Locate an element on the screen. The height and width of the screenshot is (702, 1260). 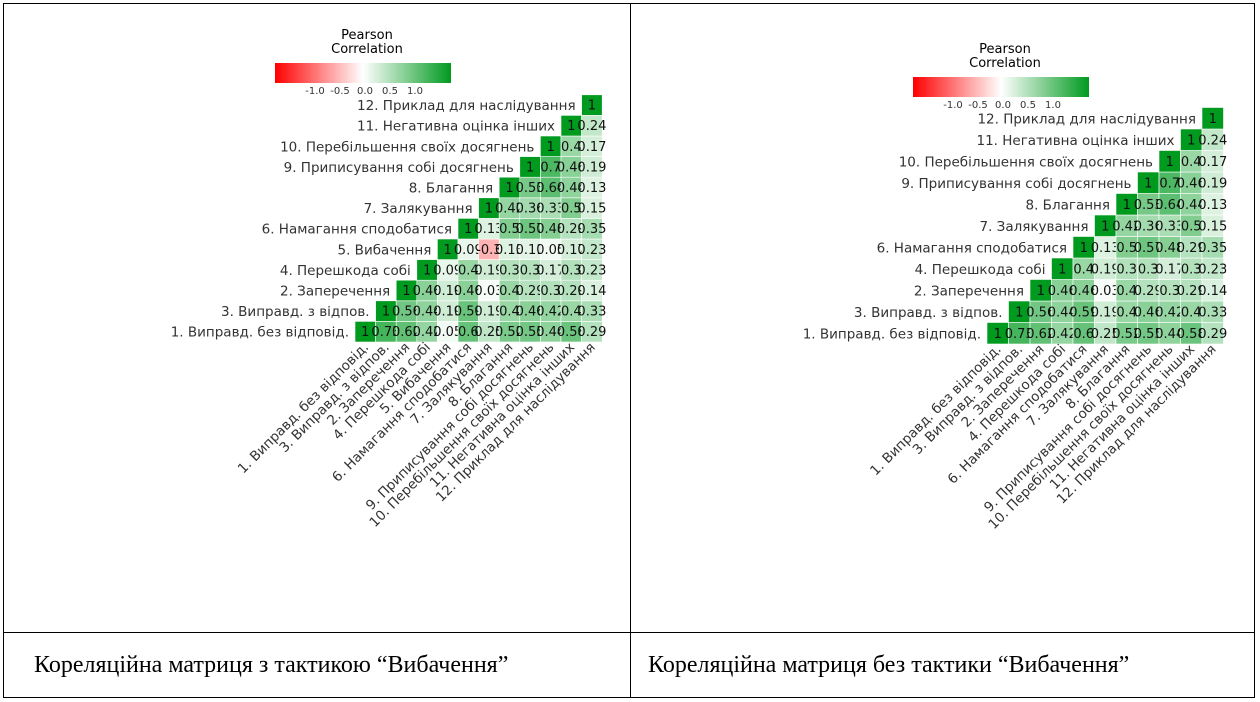
cell-value-label: 0.35 is located at coordinates (591, 229).